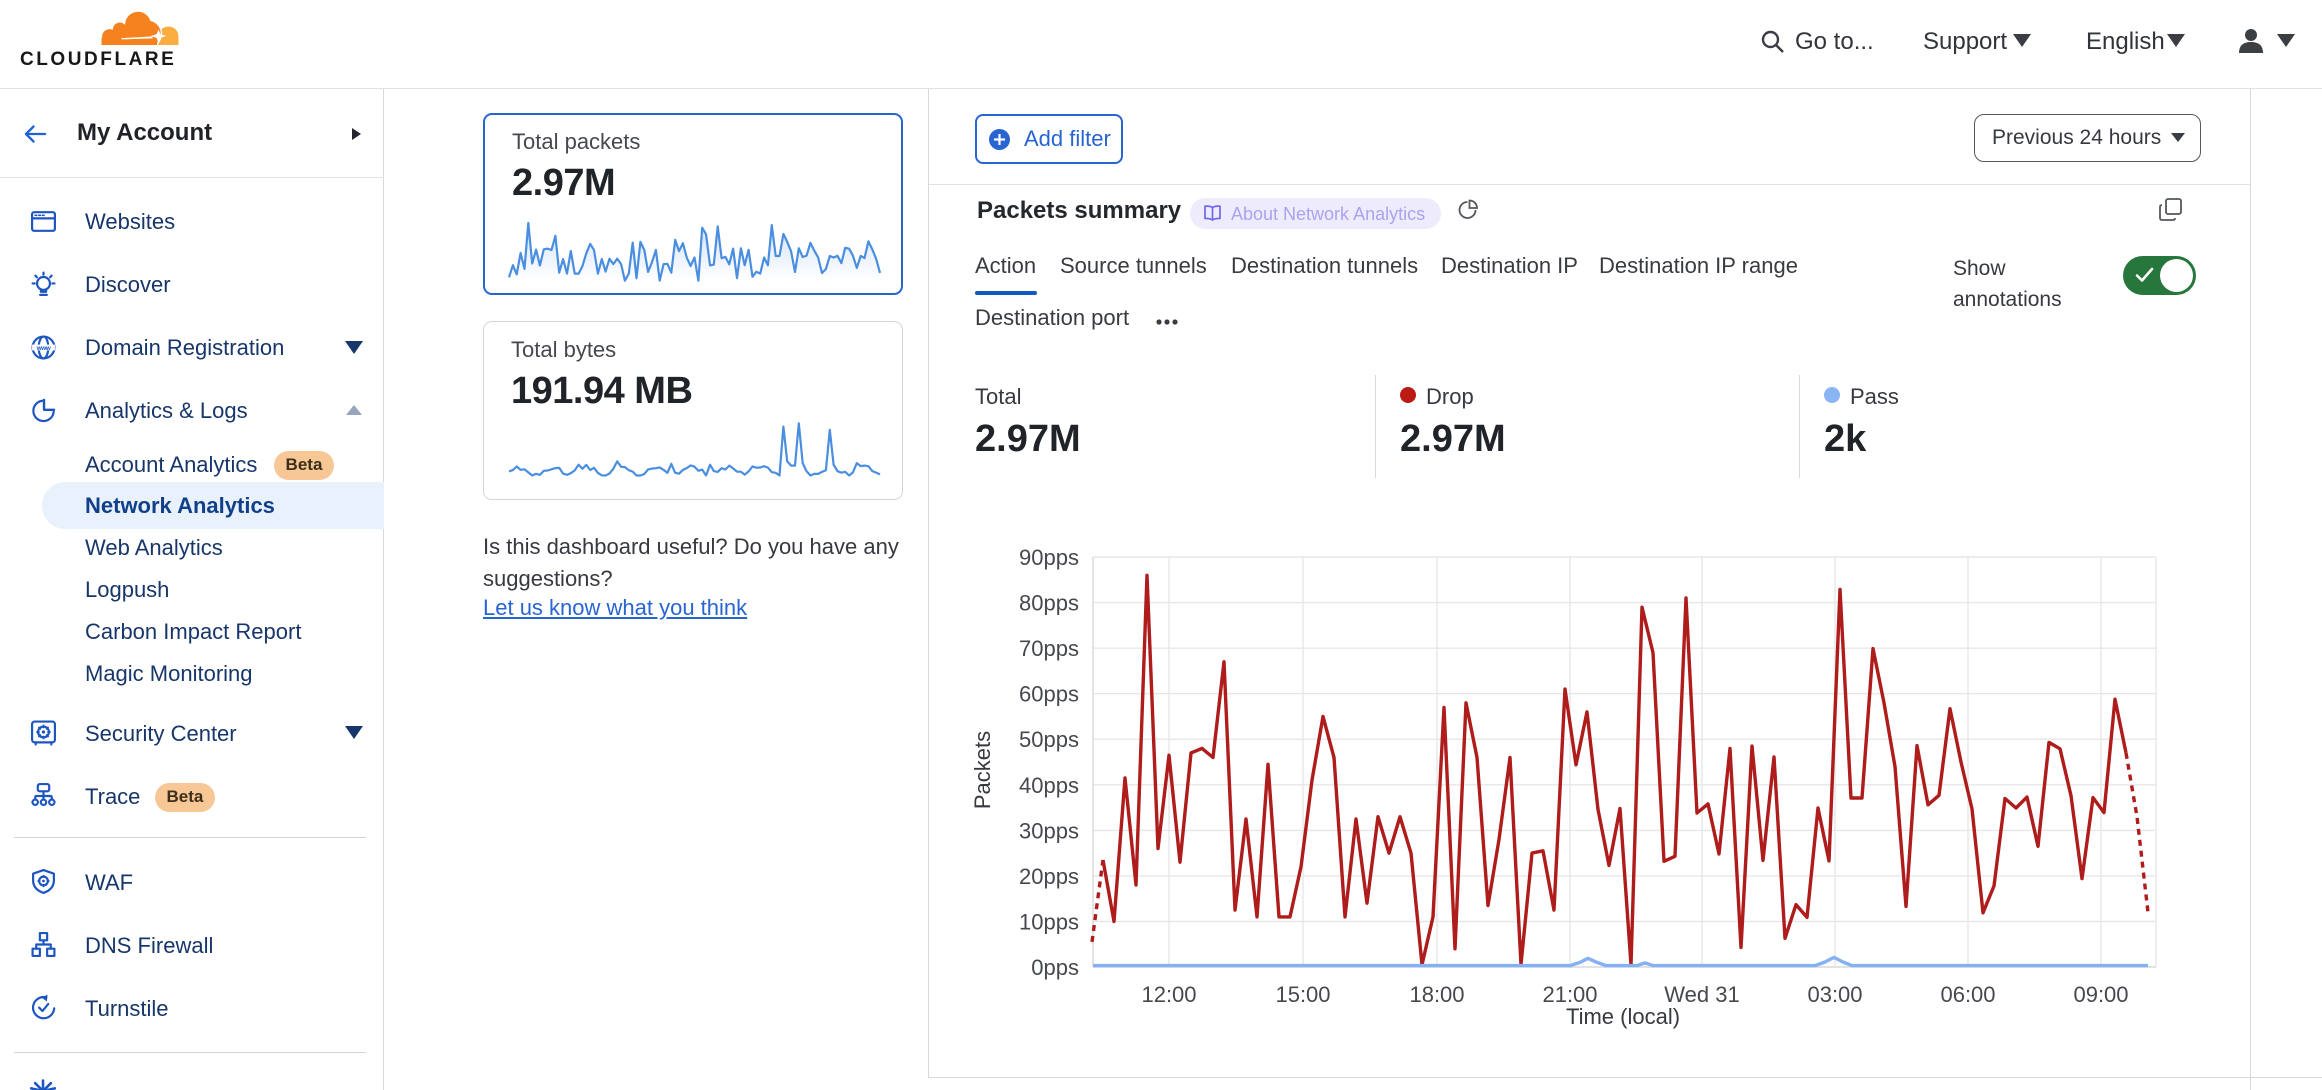  I want to click on svg-text: 60pps, so click(1049, 694).